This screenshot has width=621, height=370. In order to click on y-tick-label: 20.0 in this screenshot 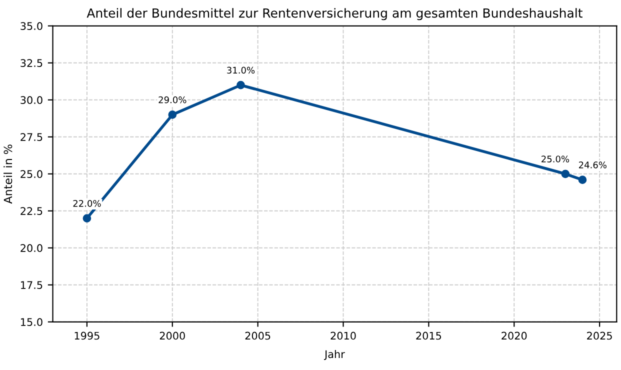, I will do `click(31, 248)`.